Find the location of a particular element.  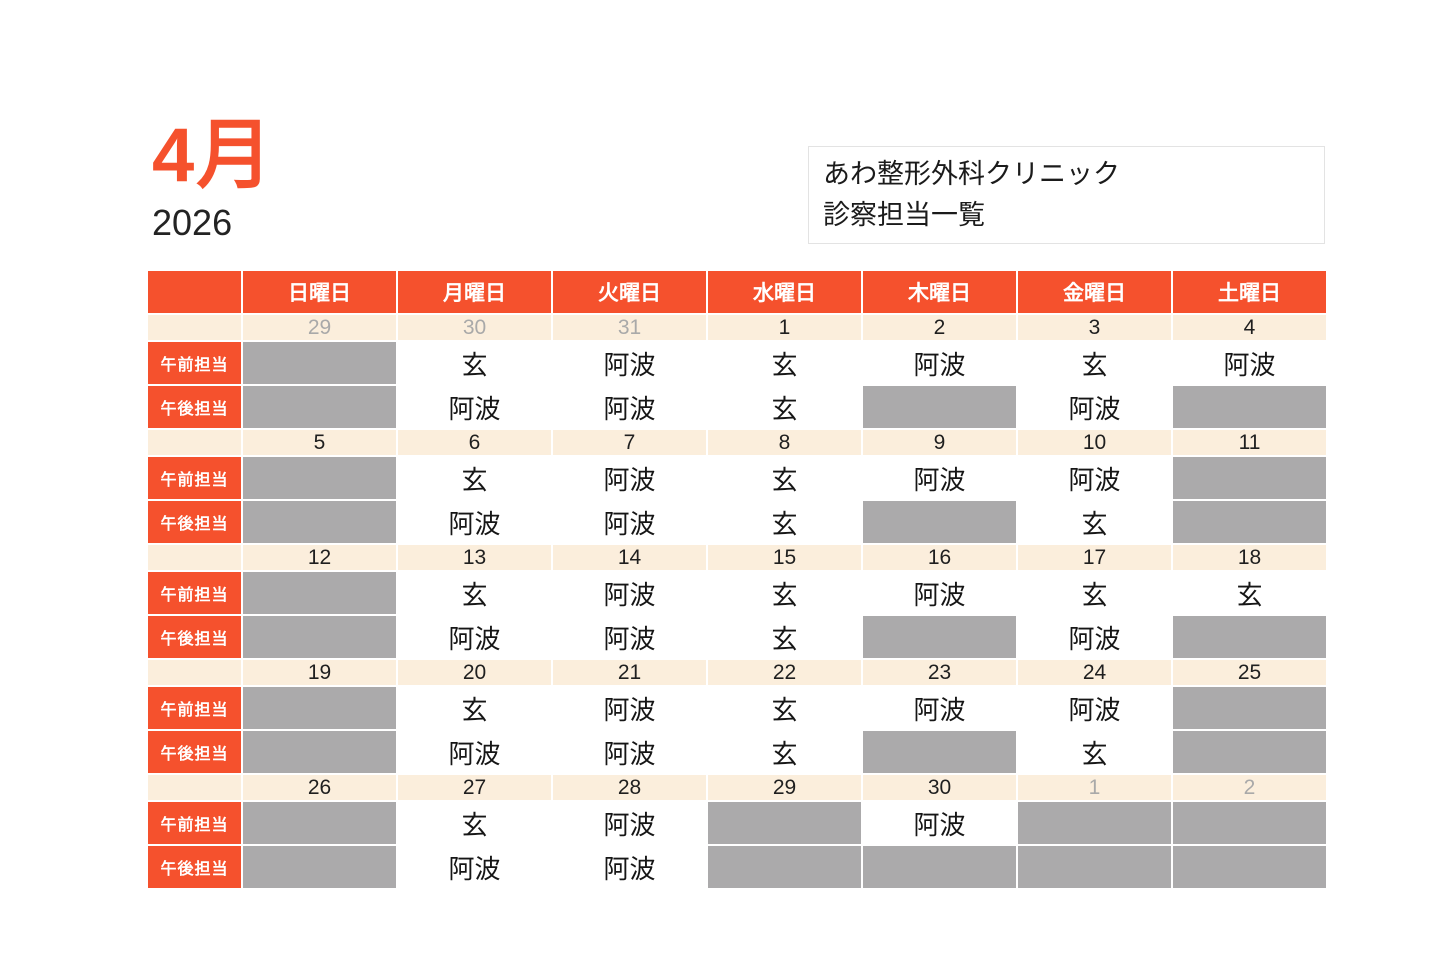

afternoon-duty-row-week-4: 午後担当 阿波 阿波玄玄 is located at coordinates (737, 752).